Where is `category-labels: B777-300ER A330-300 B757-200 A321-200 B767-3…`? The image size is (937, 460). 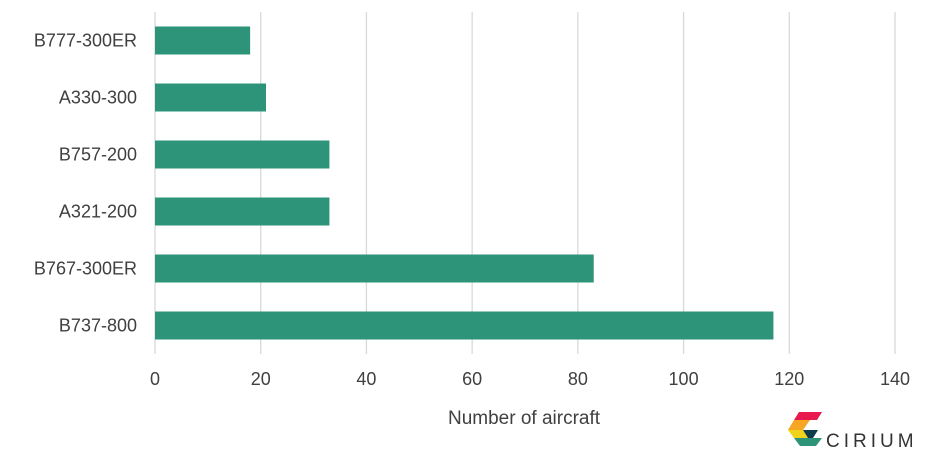
category-labels: B777-300ER A330-300 B757-200 A321-200 B767-3… is located at coordinates (85, 183).